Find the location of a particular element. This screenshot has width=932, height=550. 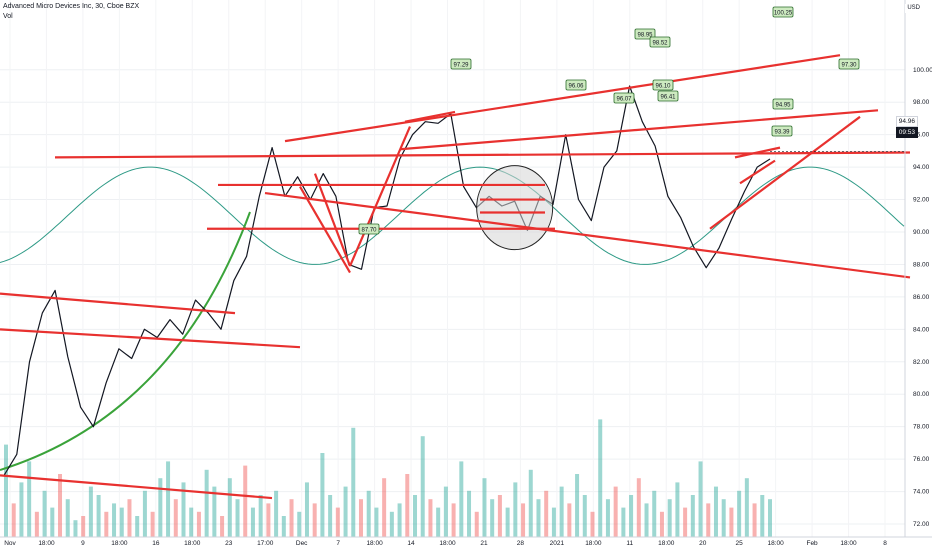

x-tick-label: 8 is located at coordinates (885, 543).